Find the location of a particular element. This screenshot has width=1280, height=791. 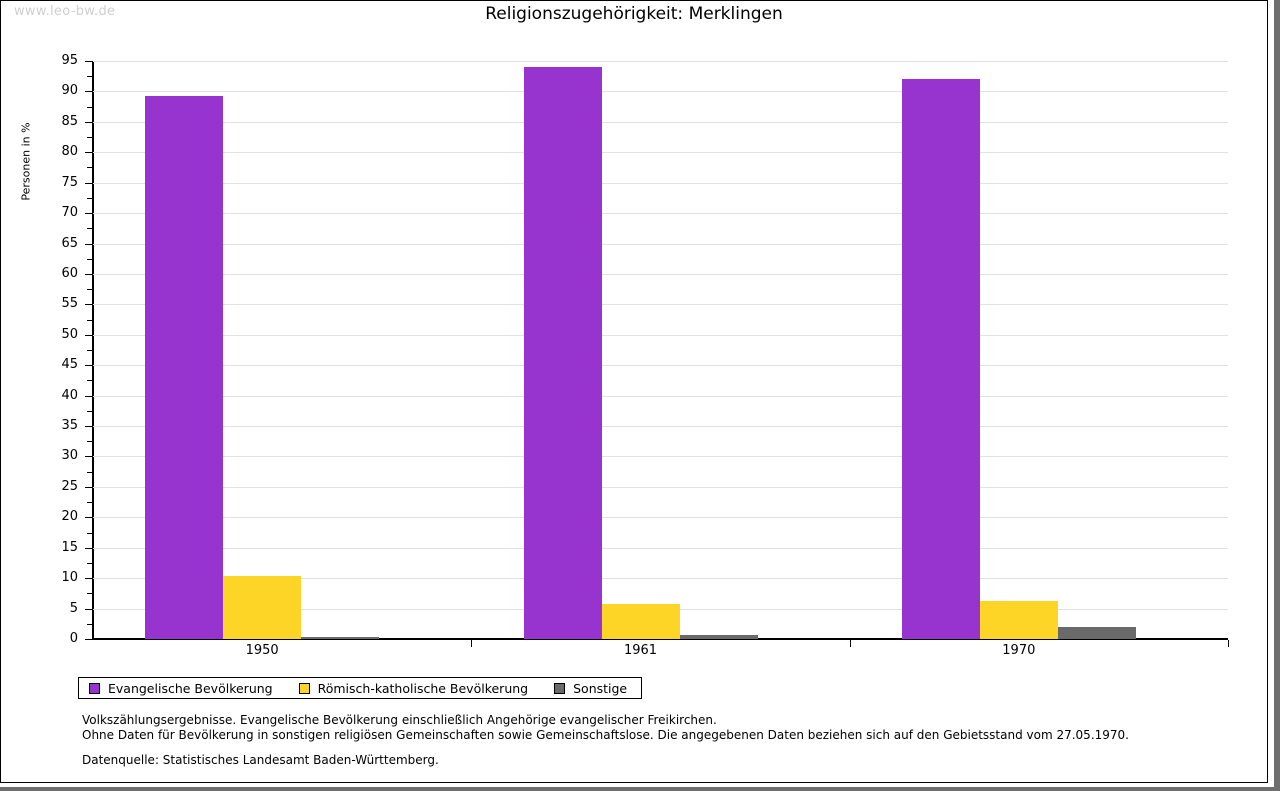

page-title: Religionszugehörigkeit: Merklingen is located at coordinates (634, 14).